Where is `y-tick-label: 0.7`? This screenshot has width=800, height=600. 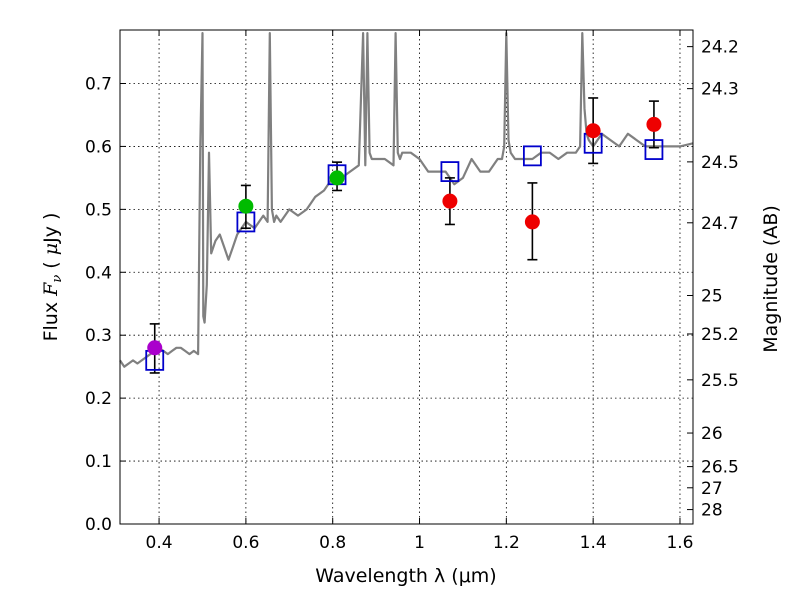 y-tick-label: 0.7 is located at coordinates (98, 84).